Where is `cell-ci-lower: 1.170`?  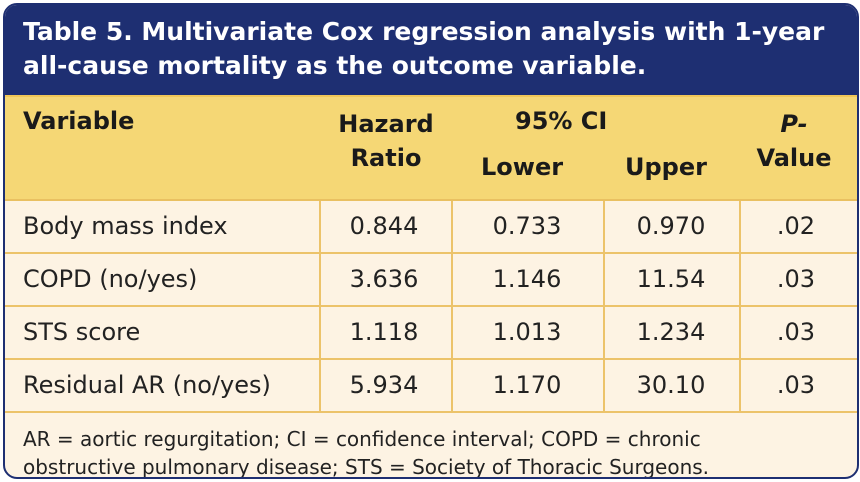 cell-ci-lower: 1.170 is located at coordinates (527, 385).